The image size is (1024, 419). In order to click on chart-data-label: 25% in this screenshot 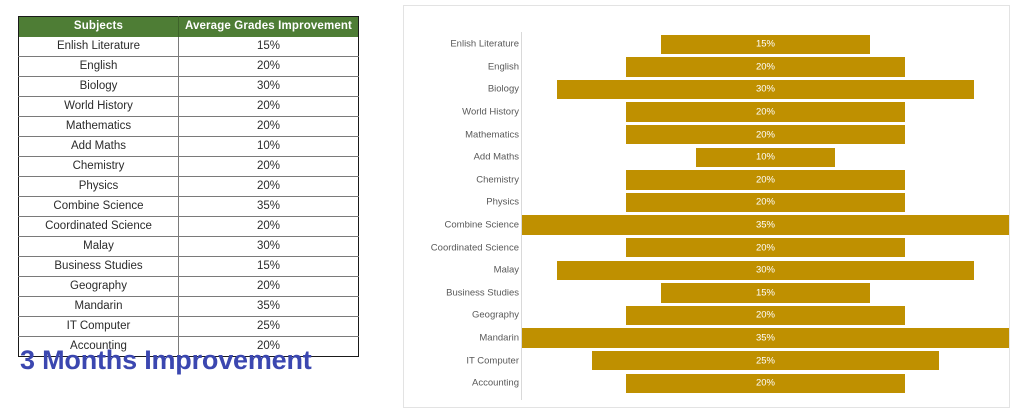, I will do `click(765, 361)`.